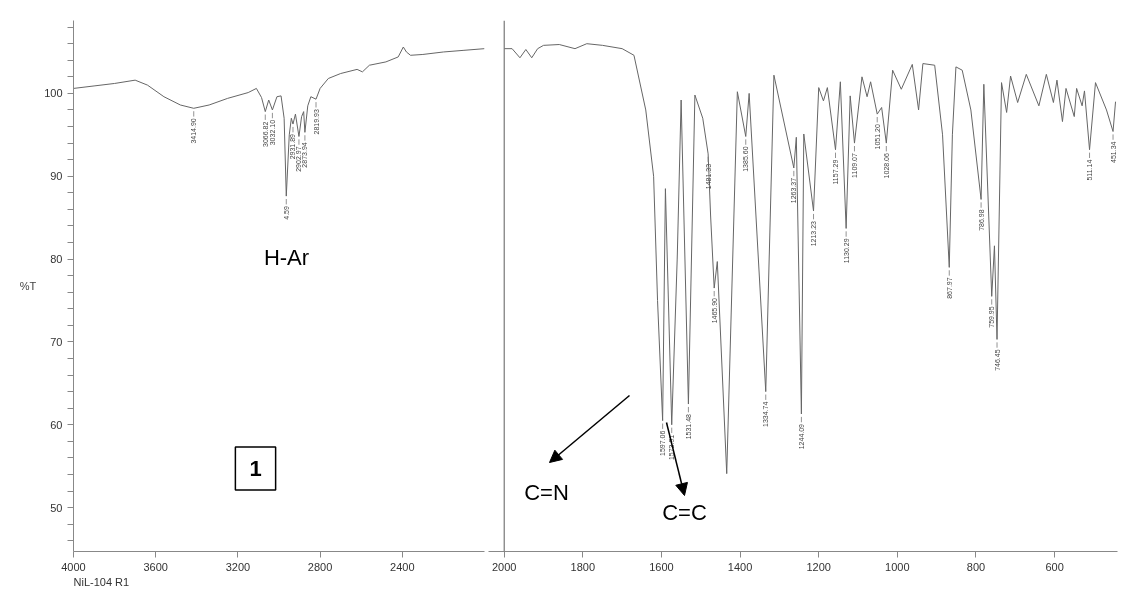 The width and height of the screenshot is (1121, 589). What do you see at coordinates (402, 566) in the screenshot?
I see `x-tick-label: 2400` at bounding box center [402, 566].